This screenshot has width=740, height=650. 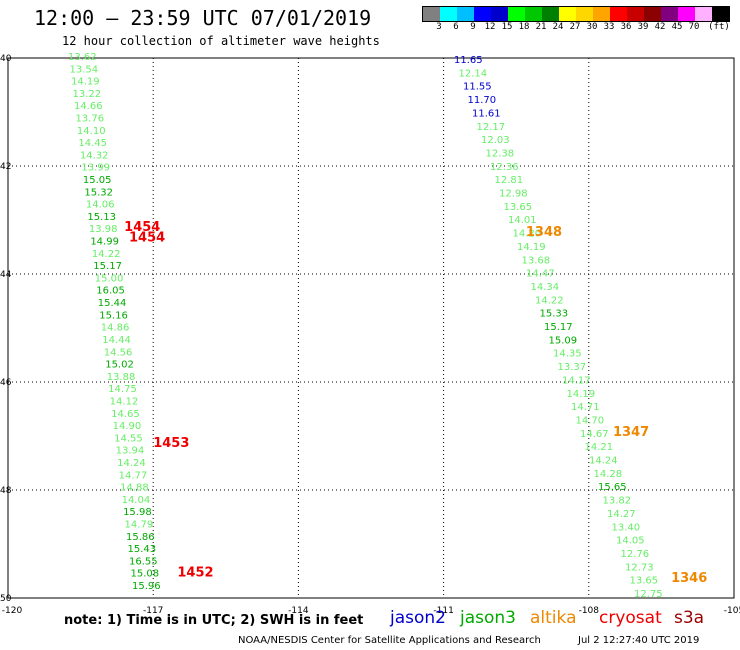 I want to click on track-right-value: 11.61, so click(x=486, y=113).